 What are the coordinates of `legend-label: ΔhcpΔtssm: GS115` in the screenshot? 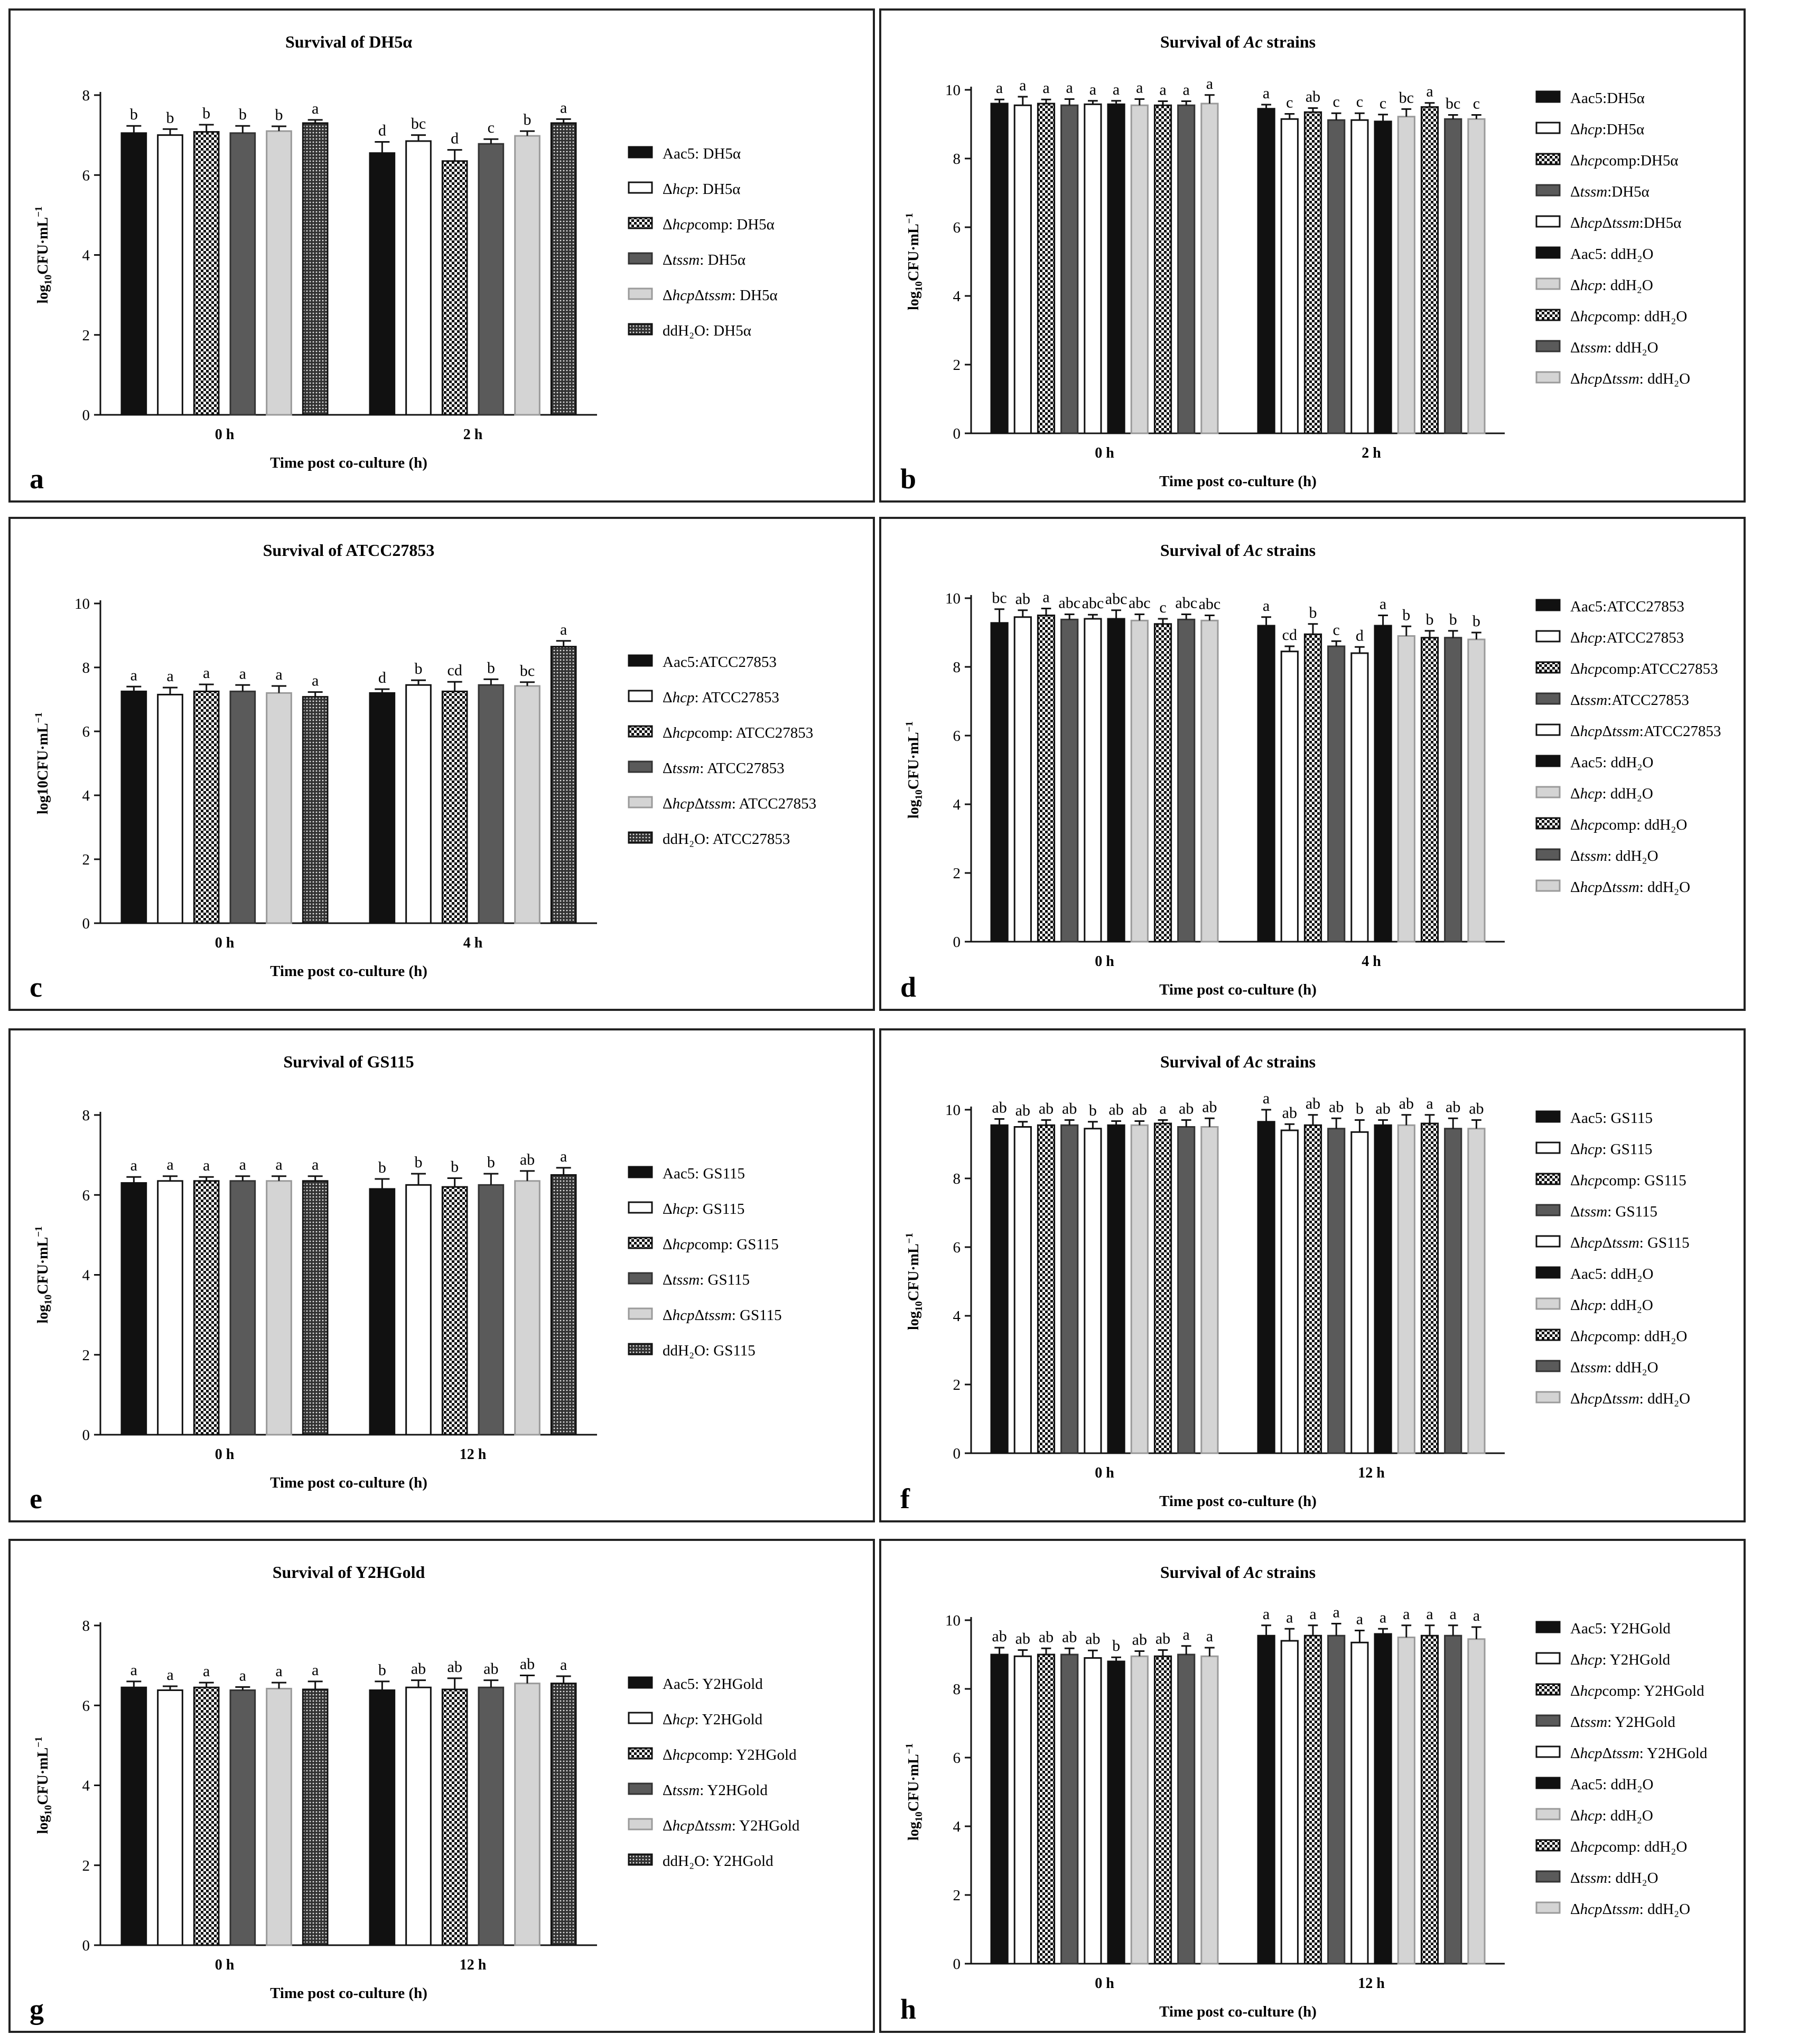 It's located at (1630, 1242).